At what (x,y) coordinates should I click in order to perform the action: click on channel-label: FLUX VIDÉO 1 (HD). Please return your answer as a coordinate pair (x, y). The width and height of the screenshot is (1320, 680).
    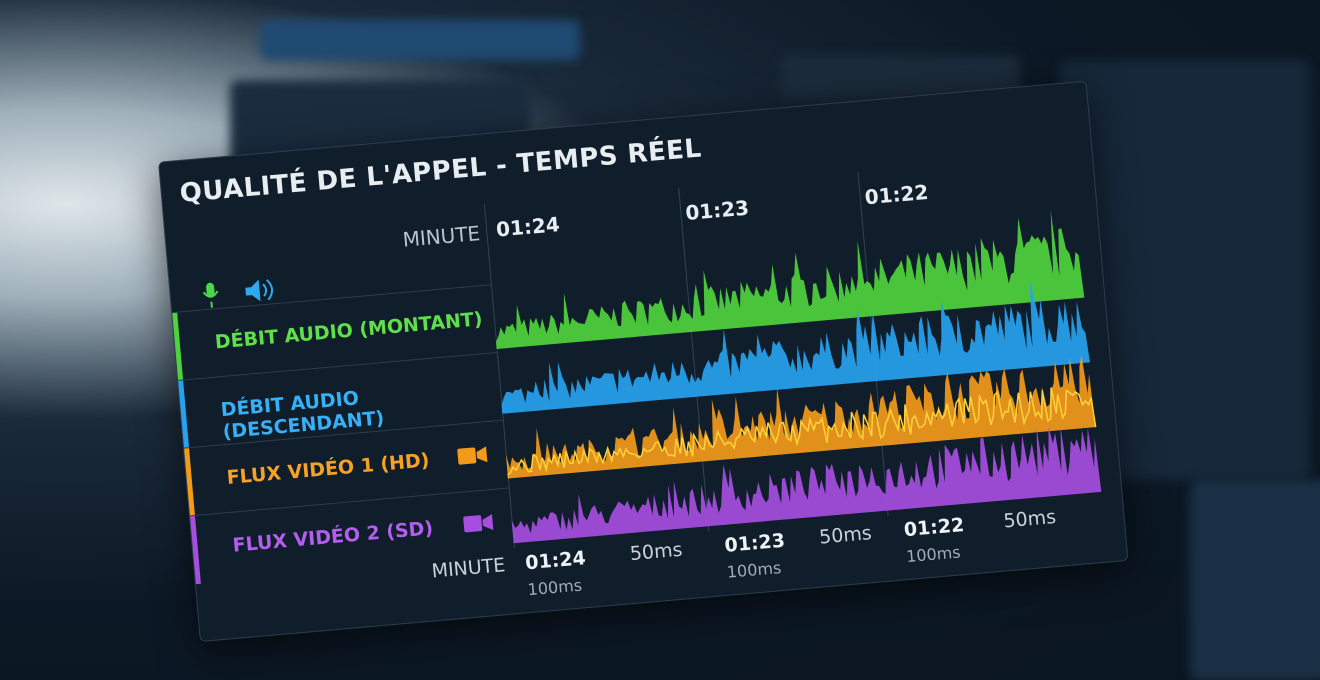
    Looking at the image, I should click on (328, 469).